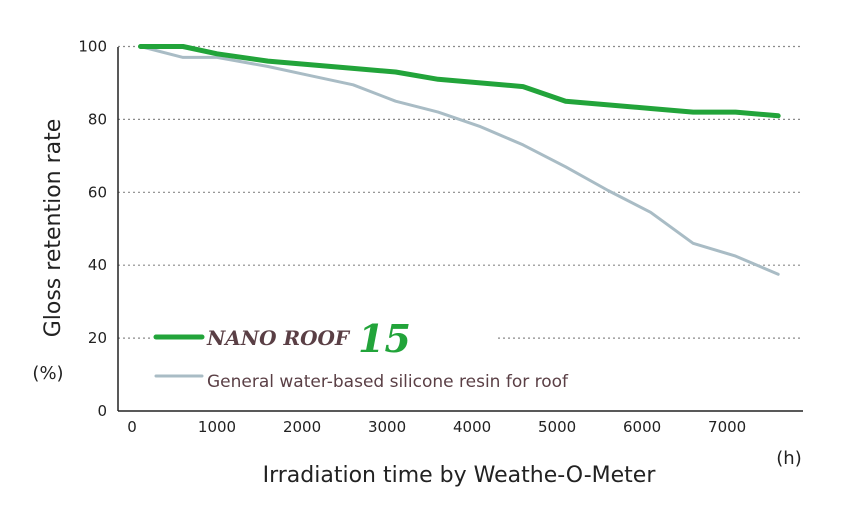 The width and height of the screenshot is (850, 507). I want to click on y-tick-label-0: 0, so click(102, 411).